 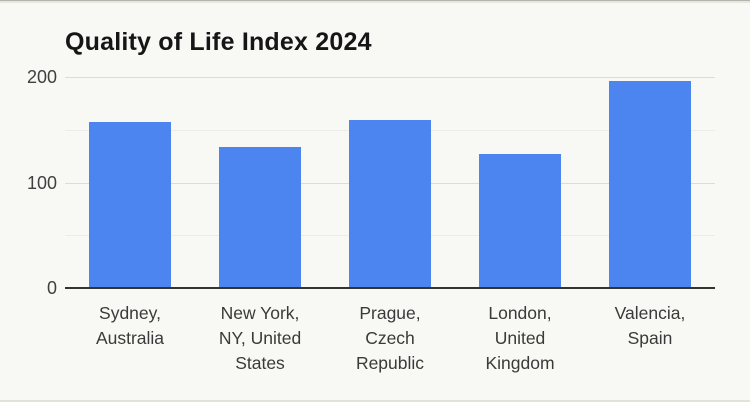 I want to click on x-label-line: Kingdom, so click(x=520, y=363).